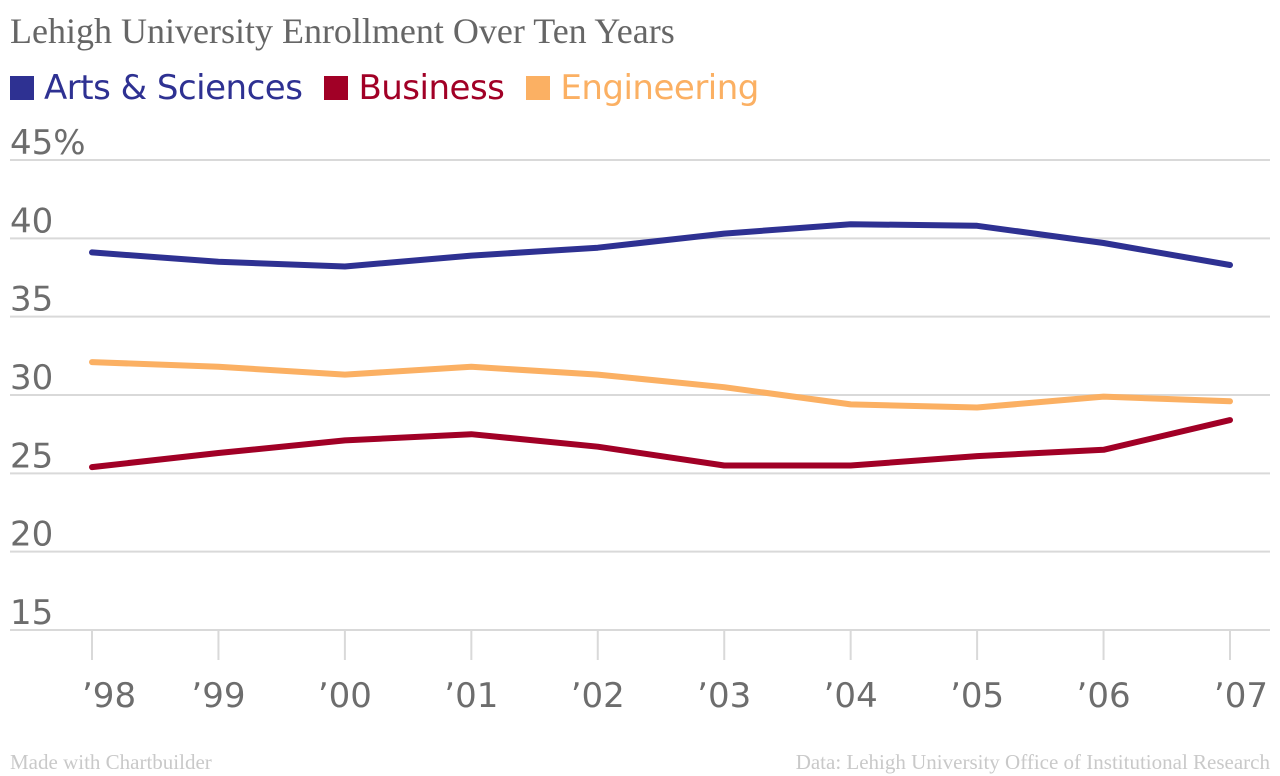 This screenshot has height=776, width=1280. I want to click on x-tick-label-8: ’06, so click(1104, 696).